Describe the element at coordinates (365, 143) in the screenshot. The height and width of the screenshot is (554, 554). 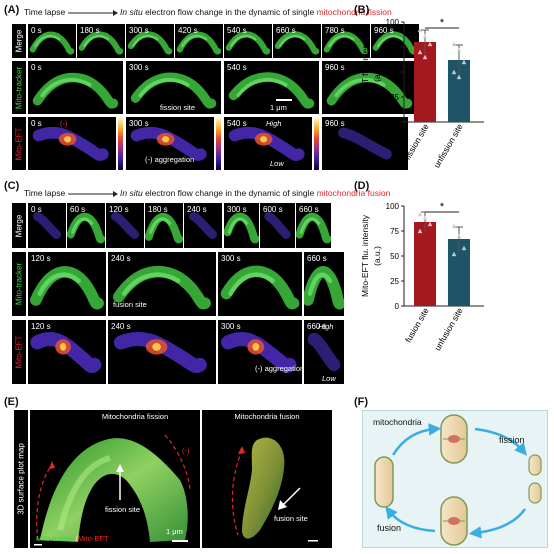
I see `eft-tile: 960 s` at that location.